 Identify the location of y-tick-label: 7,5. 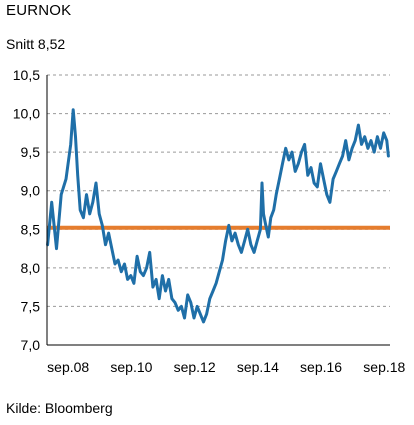
(31, 306).